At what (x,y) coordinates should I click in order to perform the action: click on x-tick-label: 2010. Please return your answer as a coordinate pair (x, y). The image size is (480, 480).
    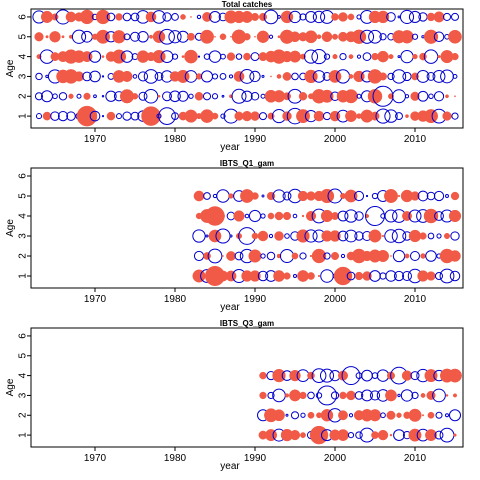
    Looking at the image, I should click on (415, 299).